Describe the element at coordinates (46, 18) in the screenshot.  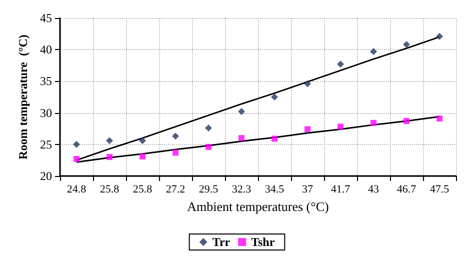
I see `y-tick-label: 45` at that location.